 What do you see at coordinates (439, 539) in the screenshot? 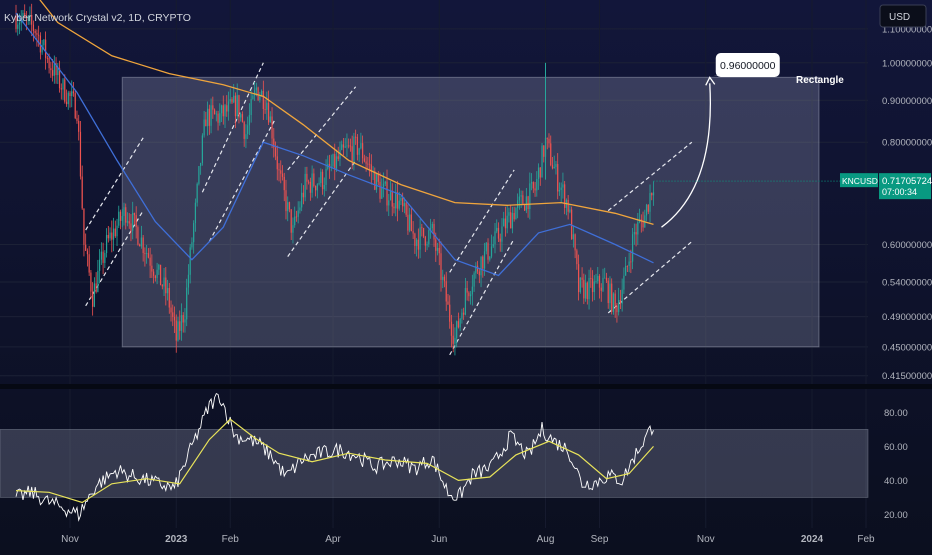
I see `time-tick-label: Jun` at bounding box center [439, 539].